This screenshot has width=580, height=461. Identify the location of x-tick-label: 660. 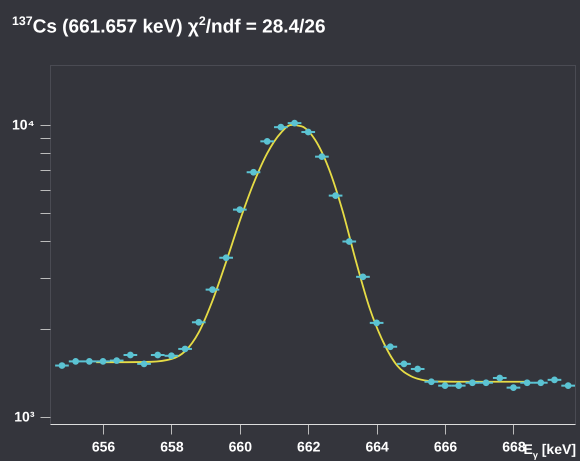
(240, 446).